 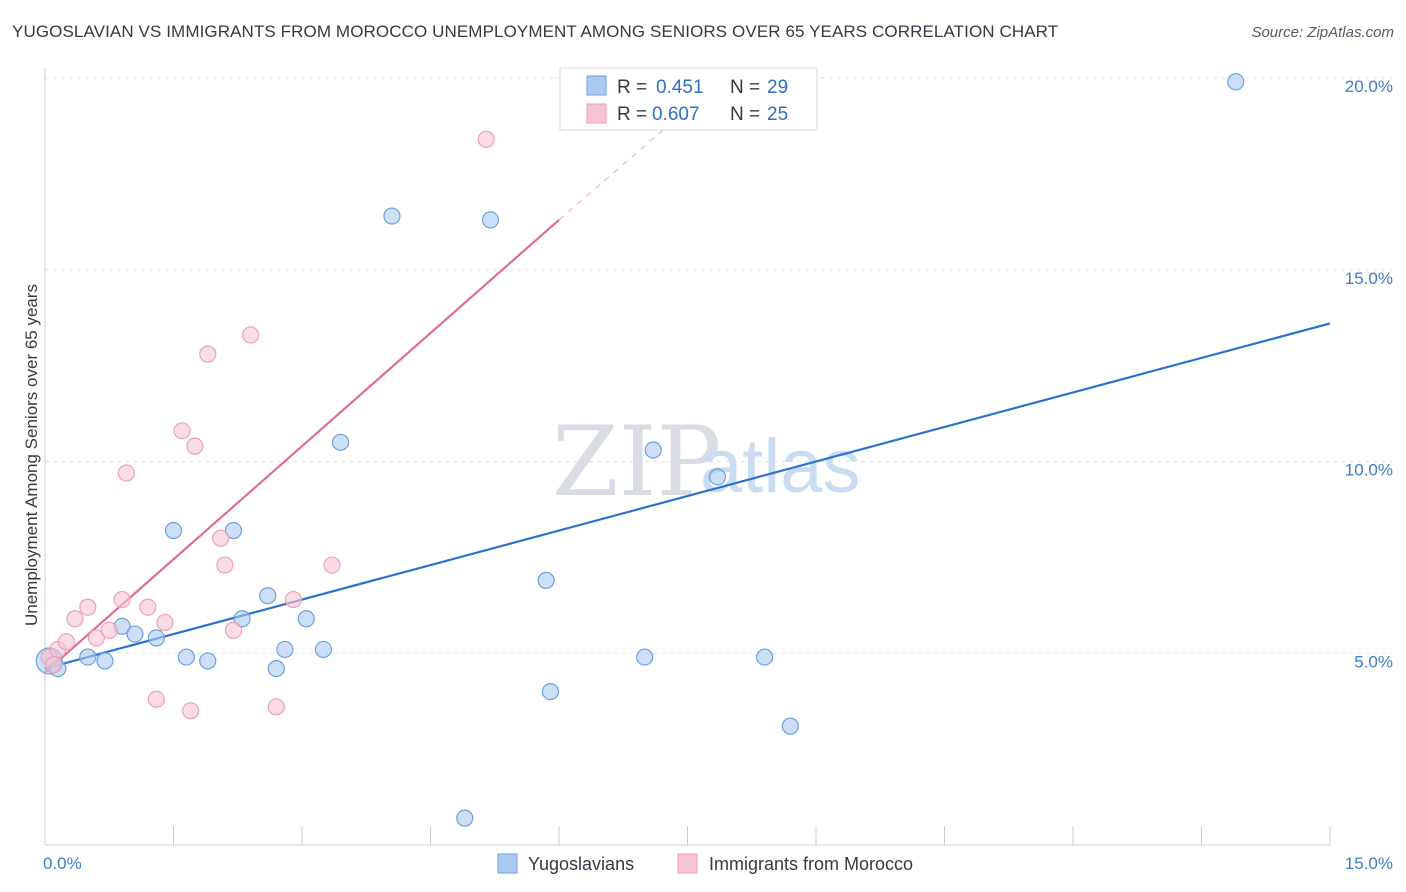 I want to click on legend-n-label-2: N =, so click(x=745, y=114).